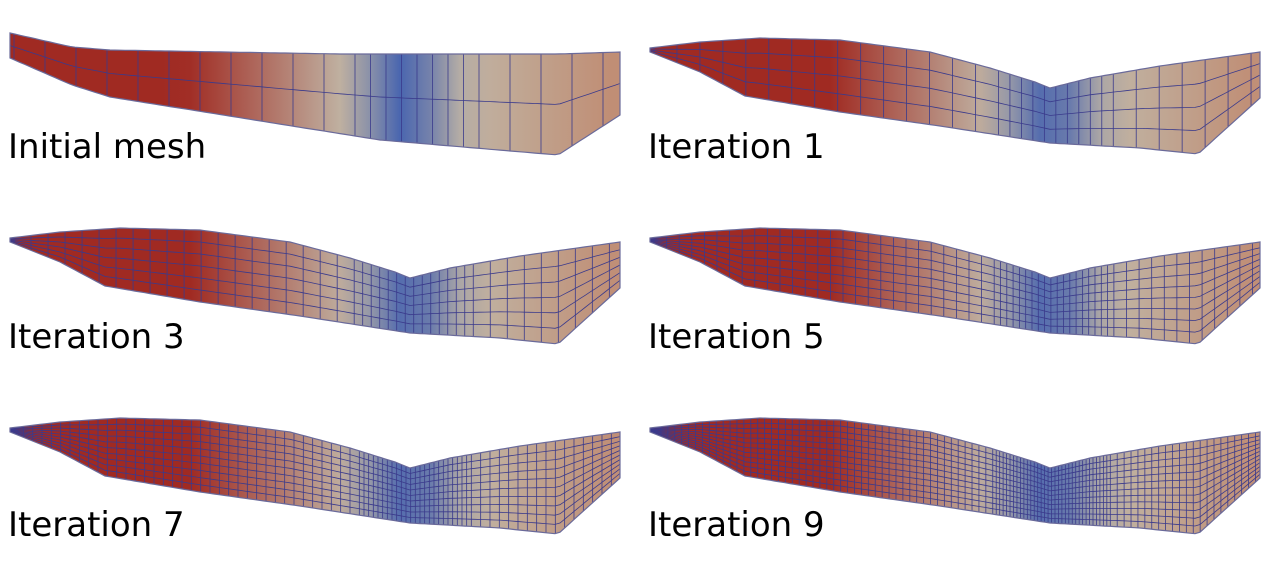 The image size is (1280, 585). Describe the element at coordinates (736, 525) in the screenshot. I see `panel-label-iteration-9: Iteration 9` at that location.